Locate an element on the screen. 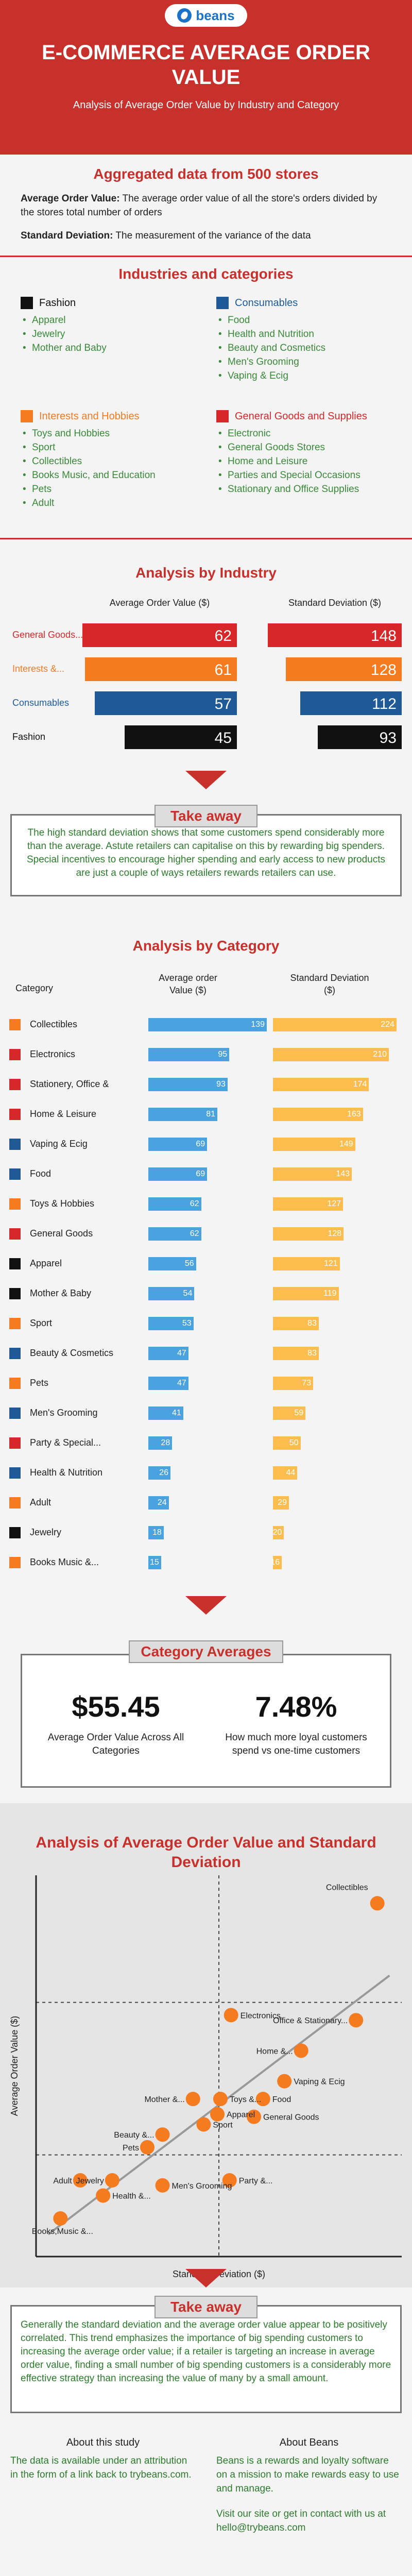 The width and height of the screenshot is (412, 2576). industry-aov-value: 45 is located at coordinates (223, 738).